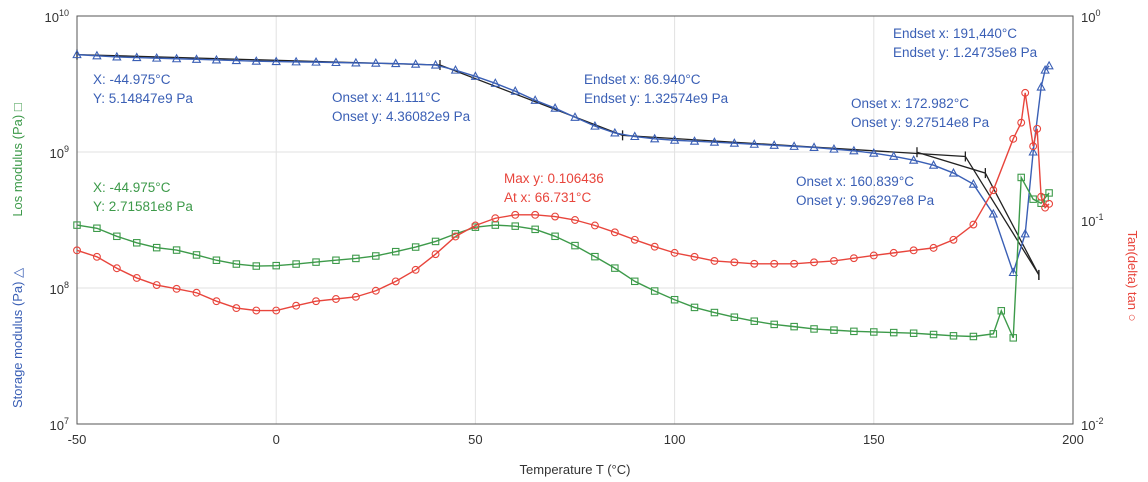 This screenshot has width=1148, height=482. What do you see at coordinates (276, 439) in the screenshot?
I see `x-tick-label: 0` at bounding box center [276, 439].